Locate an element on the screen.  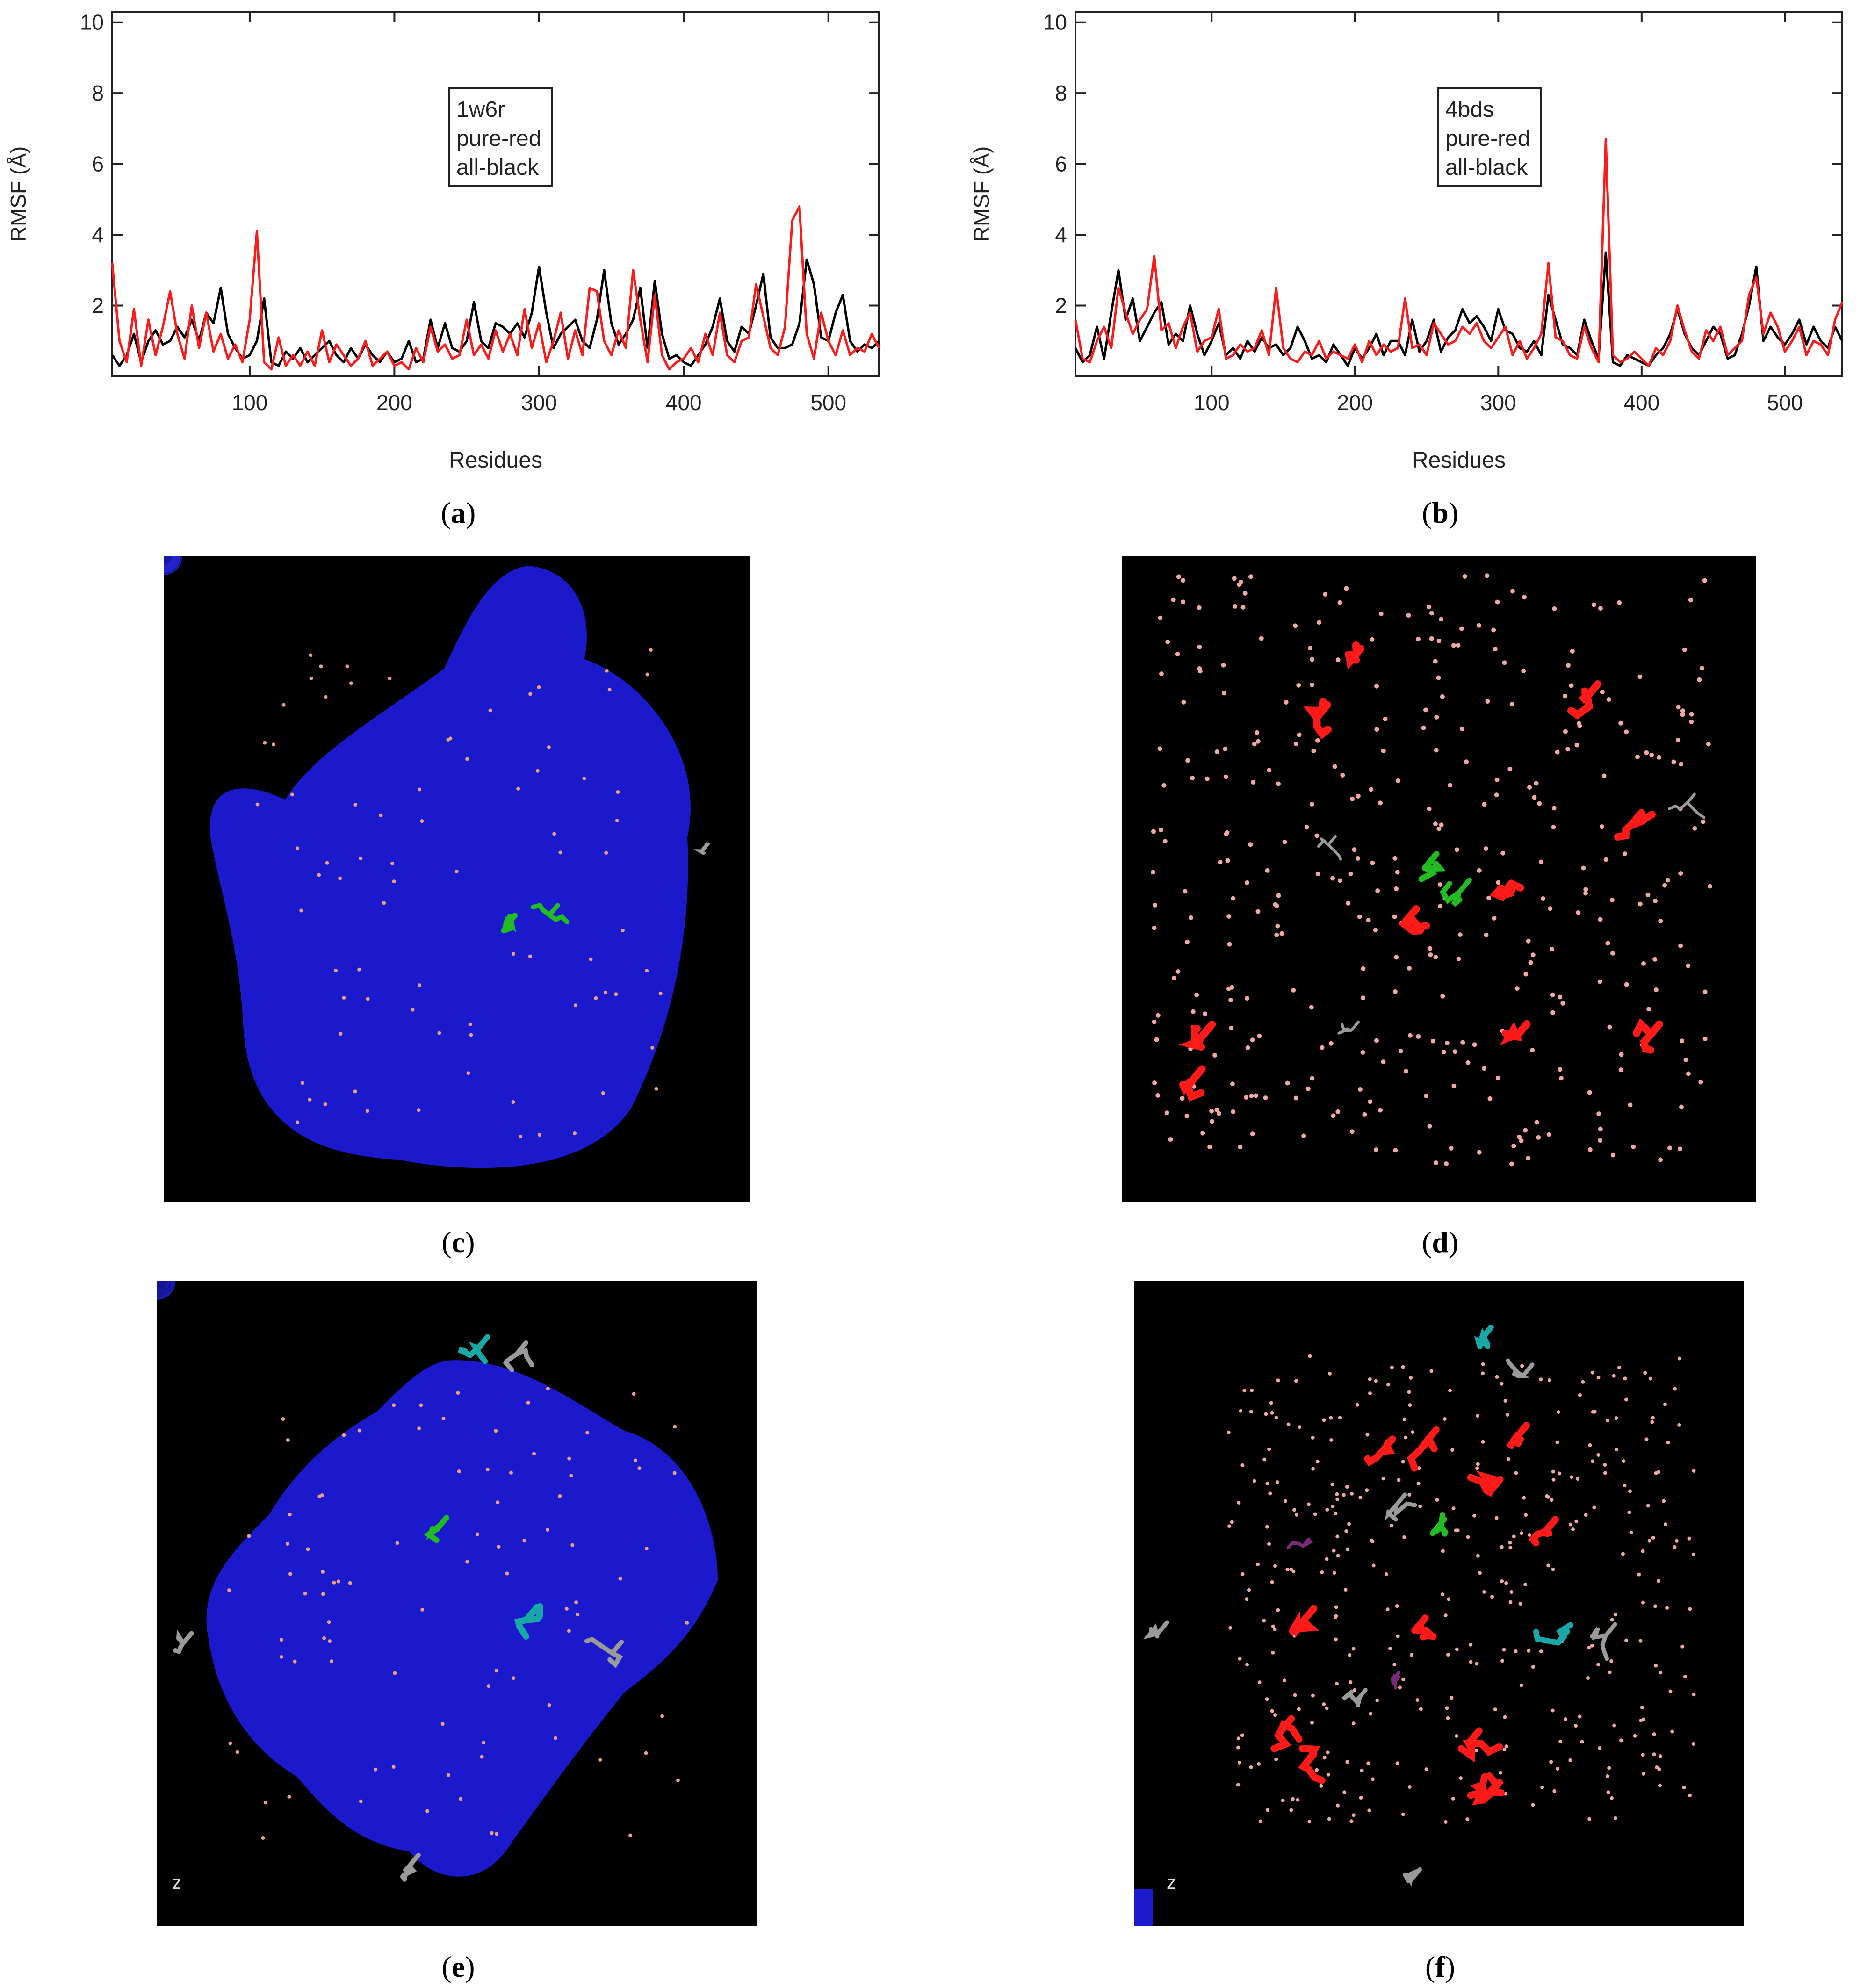
caption-a: (a) is located at coordinates (458, 512).